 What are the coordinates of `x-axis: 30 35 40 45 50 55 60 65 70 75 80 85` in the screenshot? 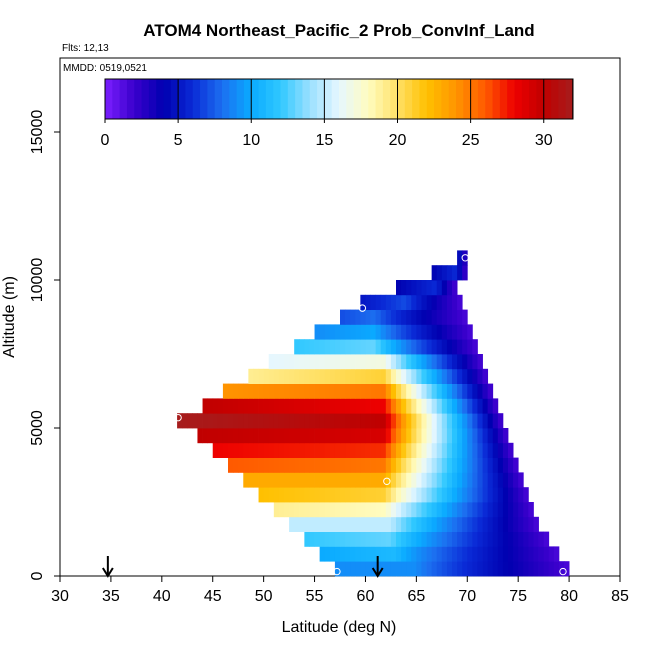 It's located at (340, 590).